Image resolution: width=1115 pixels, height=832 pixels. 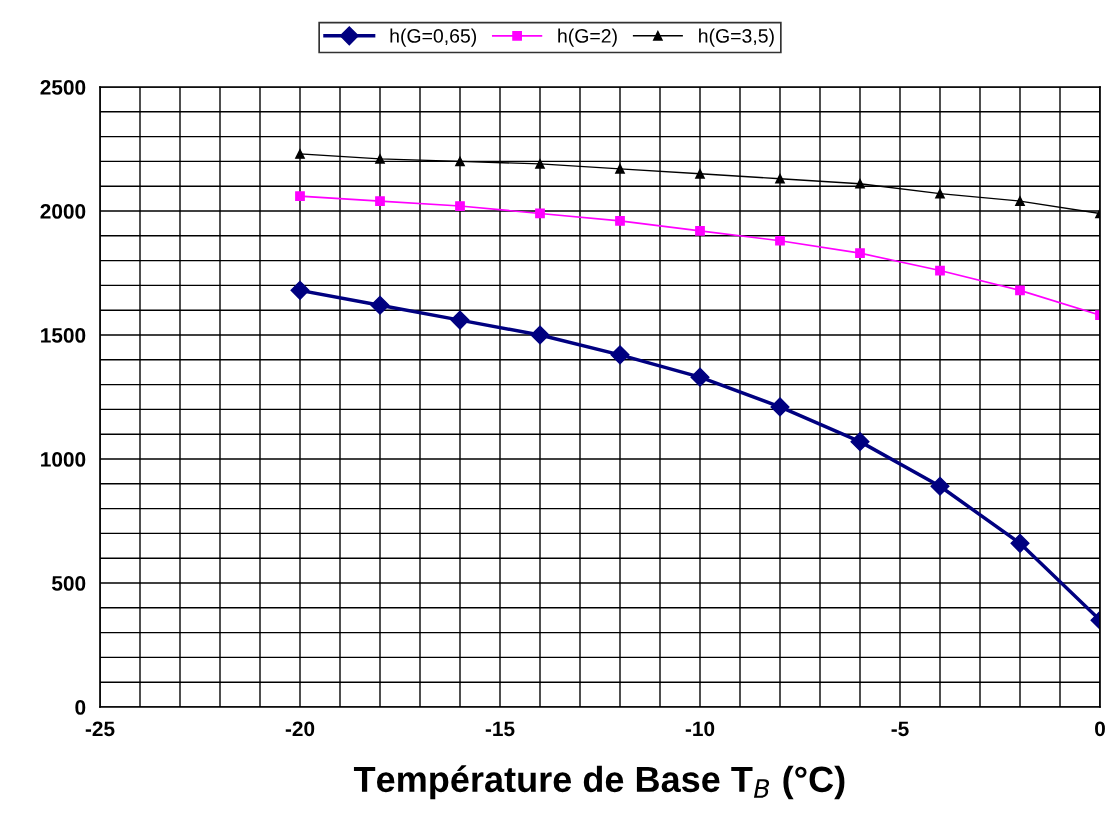 I want to click on legend-label: h(G=0,65), so click(x=433, y=37).